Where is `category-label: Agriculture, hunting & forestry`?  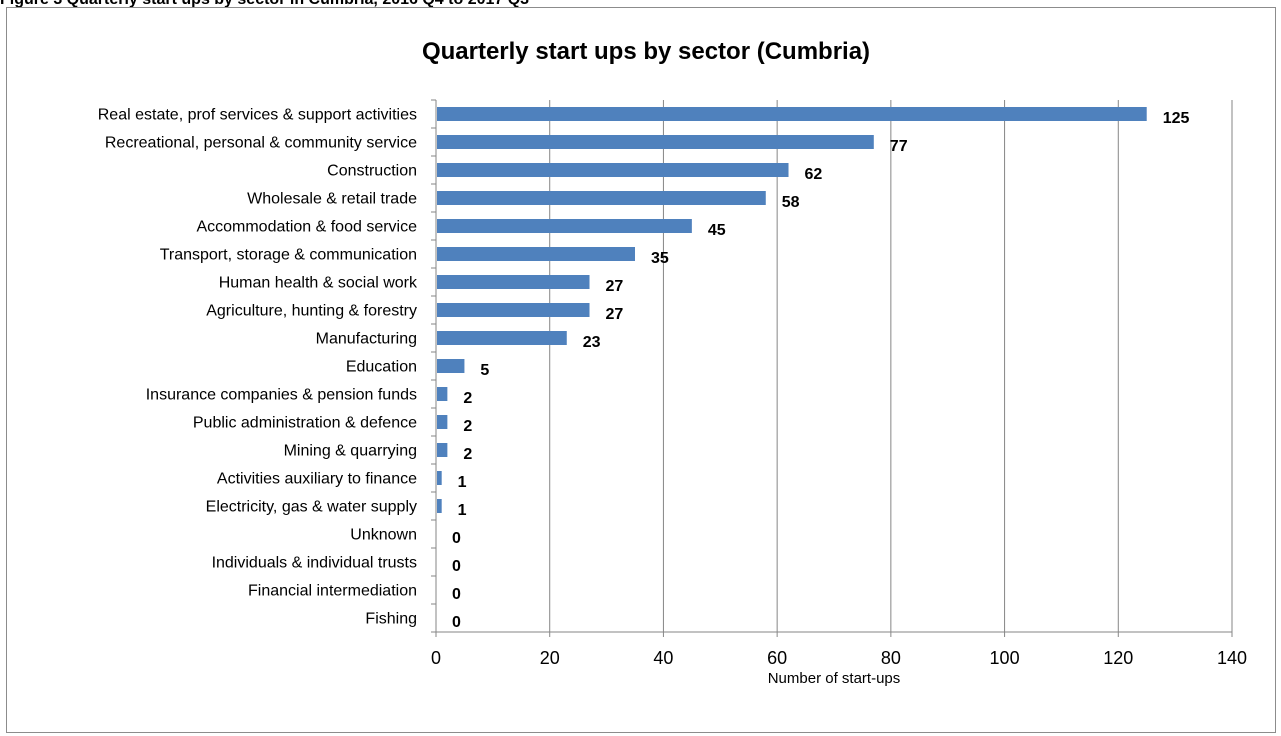 category-label: Agriculture, hunting & forestry is located at coordinates (311, 311).